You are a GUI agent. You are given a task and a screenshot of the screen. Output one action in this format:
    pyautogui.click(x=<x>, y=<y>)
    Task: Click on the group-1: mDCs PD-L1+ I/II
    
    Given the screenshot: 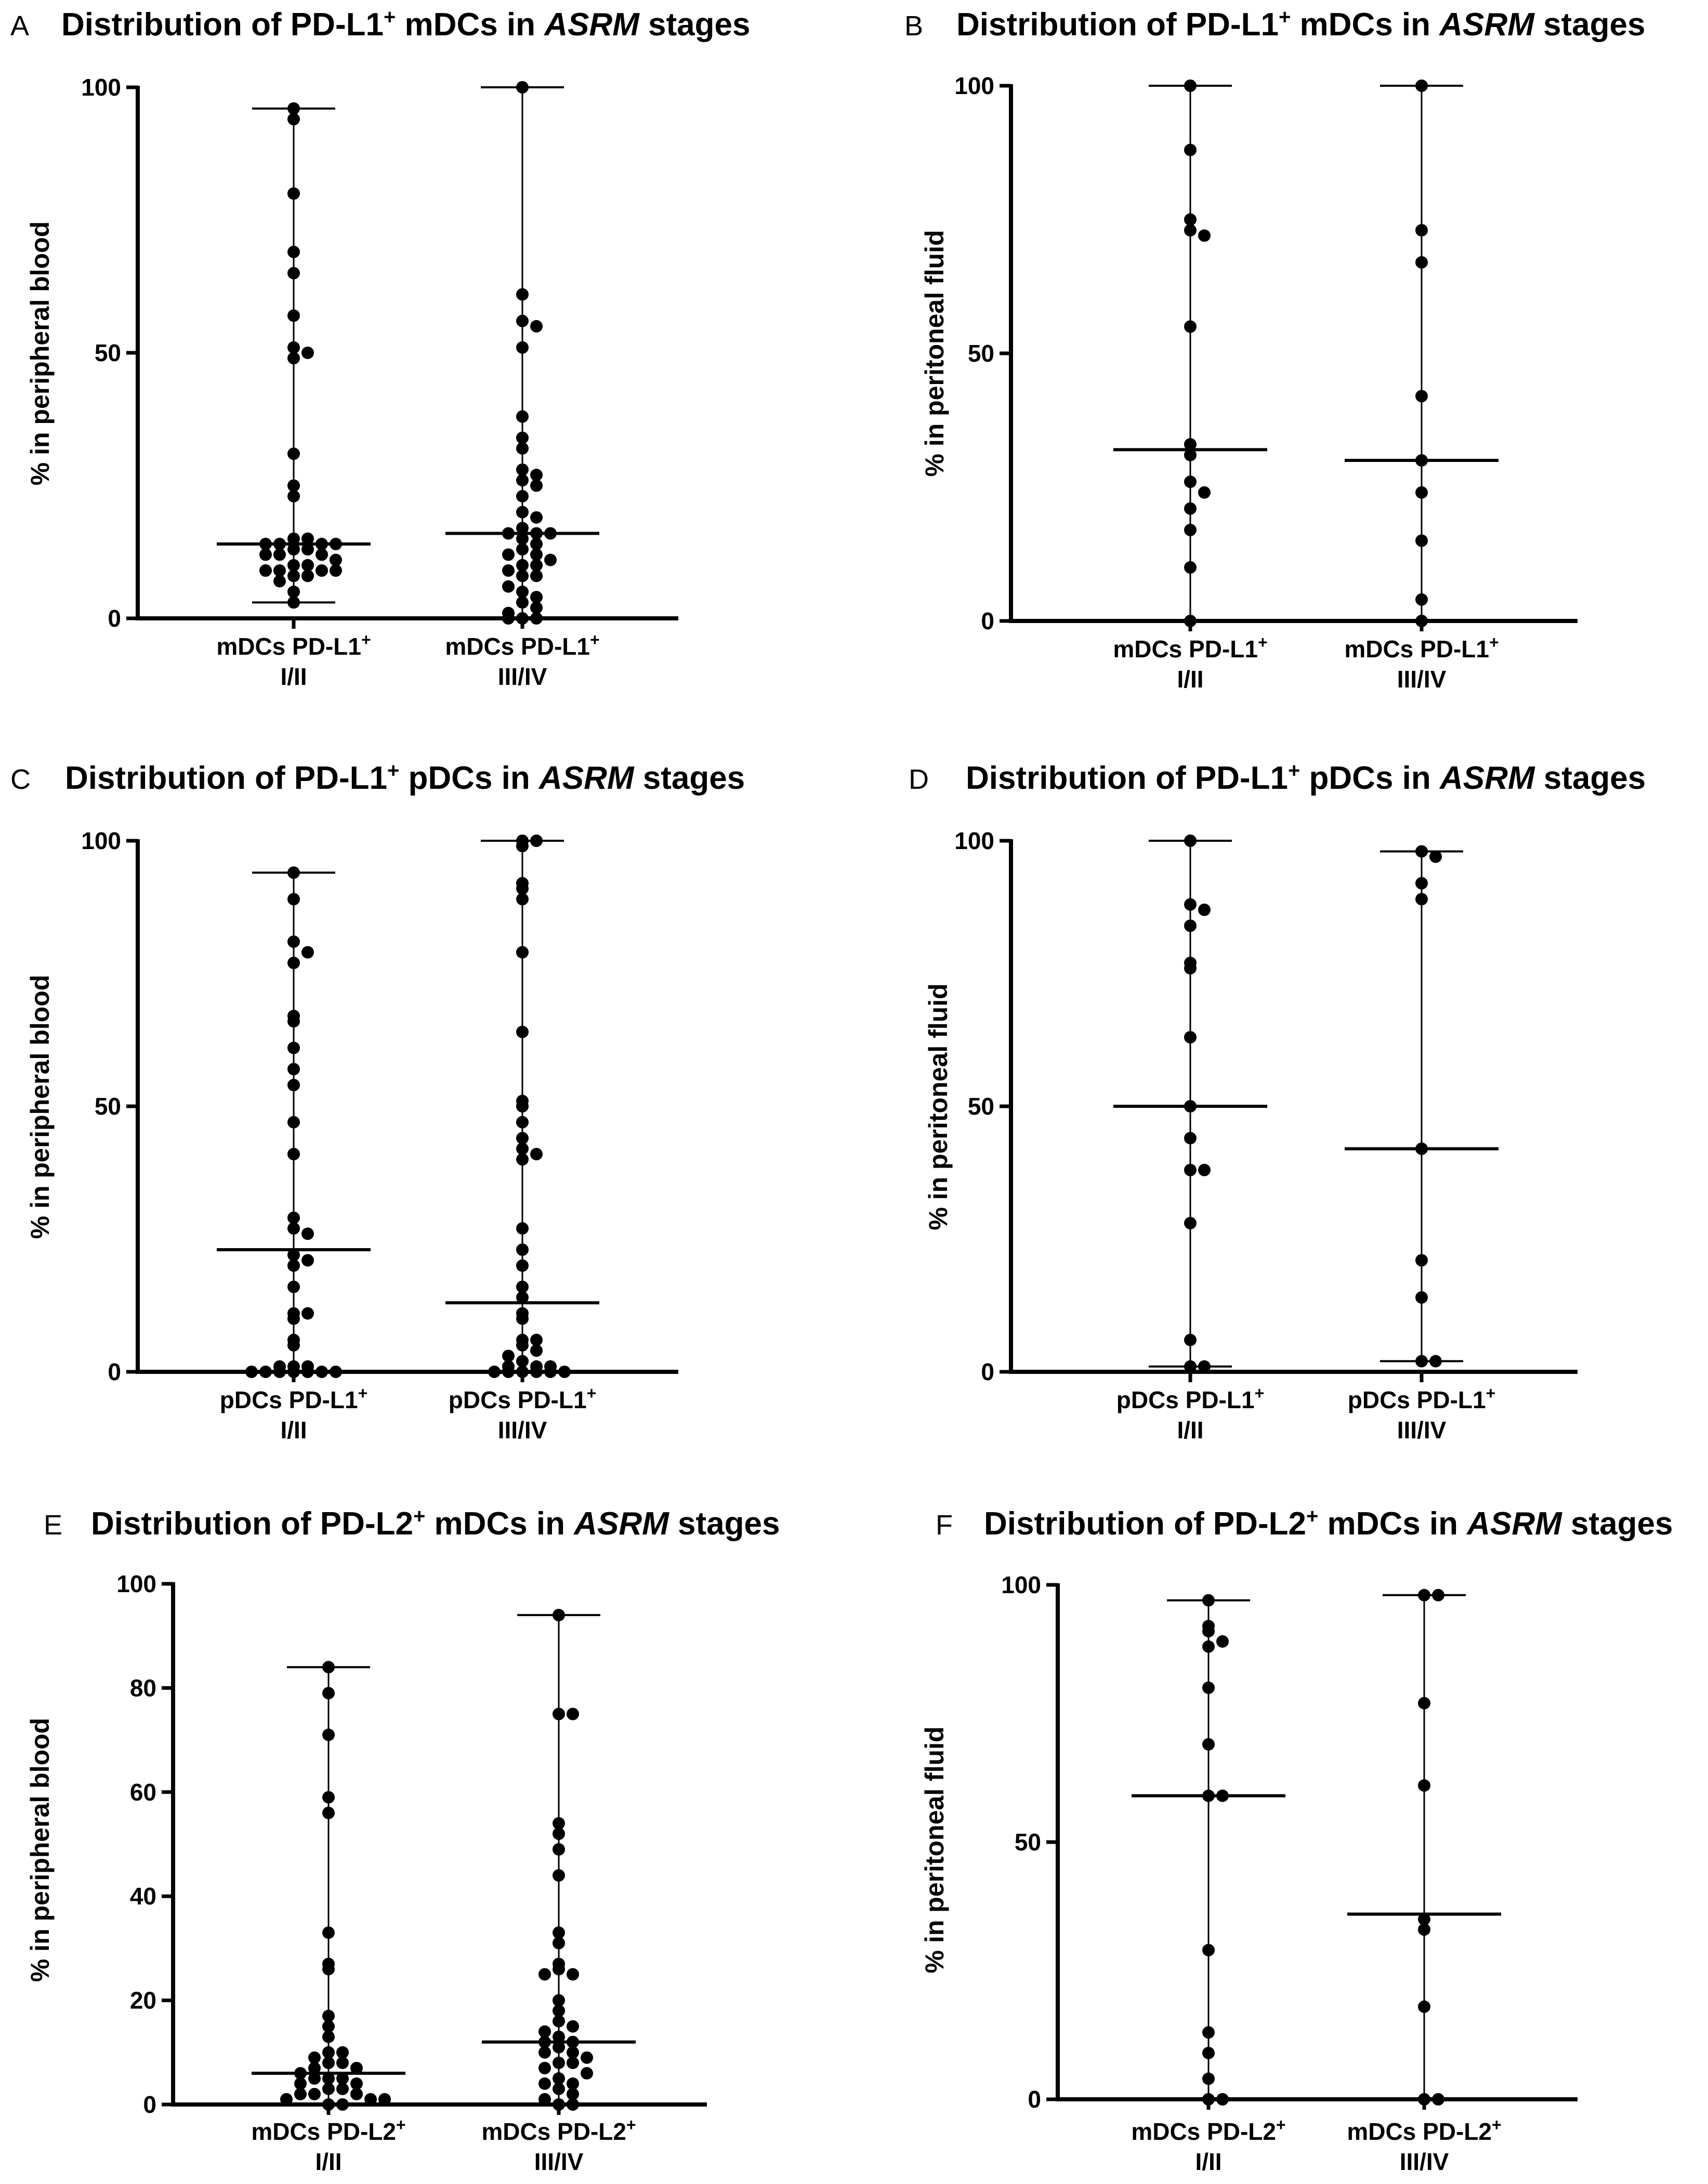 What is the action you would take?
    pyautogui.click(x=1190, y=387)
    